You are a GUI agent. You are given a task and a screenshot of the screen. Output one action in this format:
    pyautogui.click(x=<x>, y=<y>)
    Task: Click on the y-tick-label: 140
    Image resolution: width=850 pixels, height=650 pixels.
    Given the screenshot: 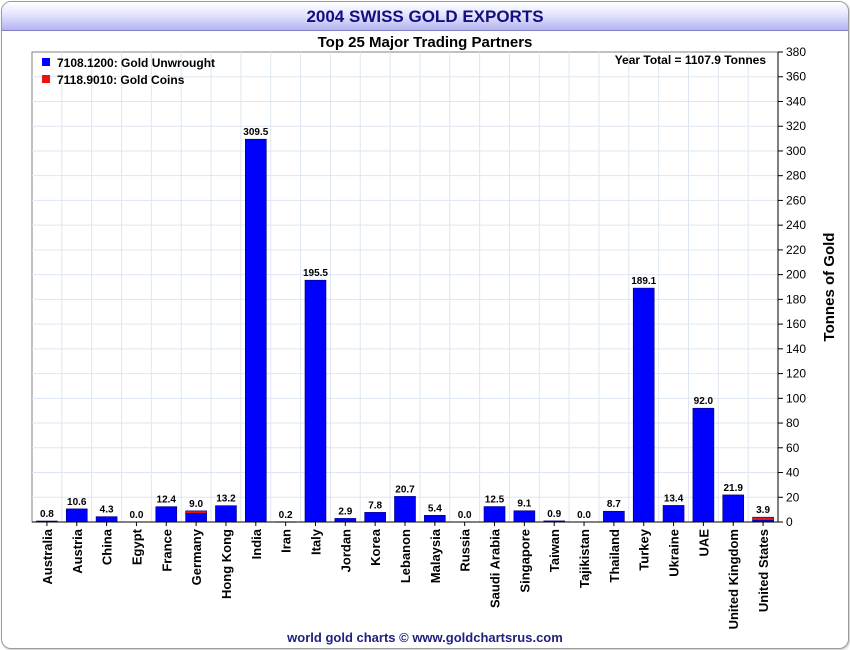 What is the action you would take?
    pyautogui.click(x=796, y=349)
    